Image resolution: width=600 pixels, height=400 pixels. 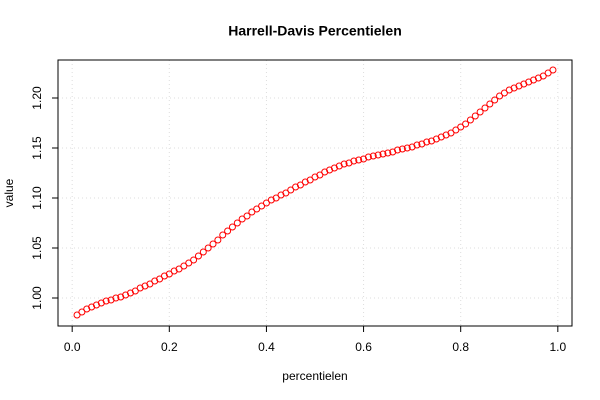 I want to click on y-tick-label: 1.10, so click(x=37, y=198).